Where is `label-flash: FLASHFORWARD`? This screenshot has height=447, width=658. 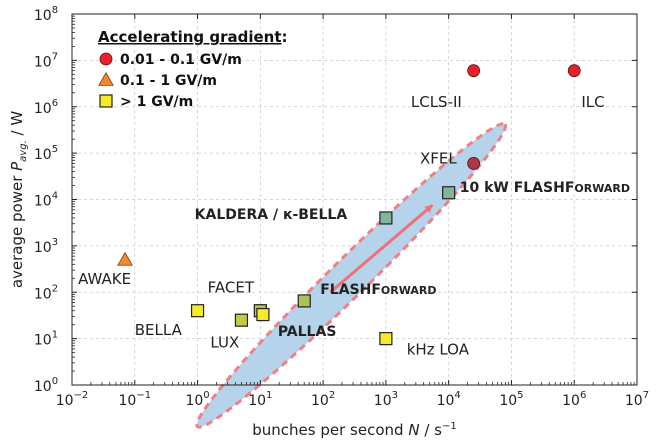
label-flash: FLASHFORWARD is located at coordinates (378, 290).